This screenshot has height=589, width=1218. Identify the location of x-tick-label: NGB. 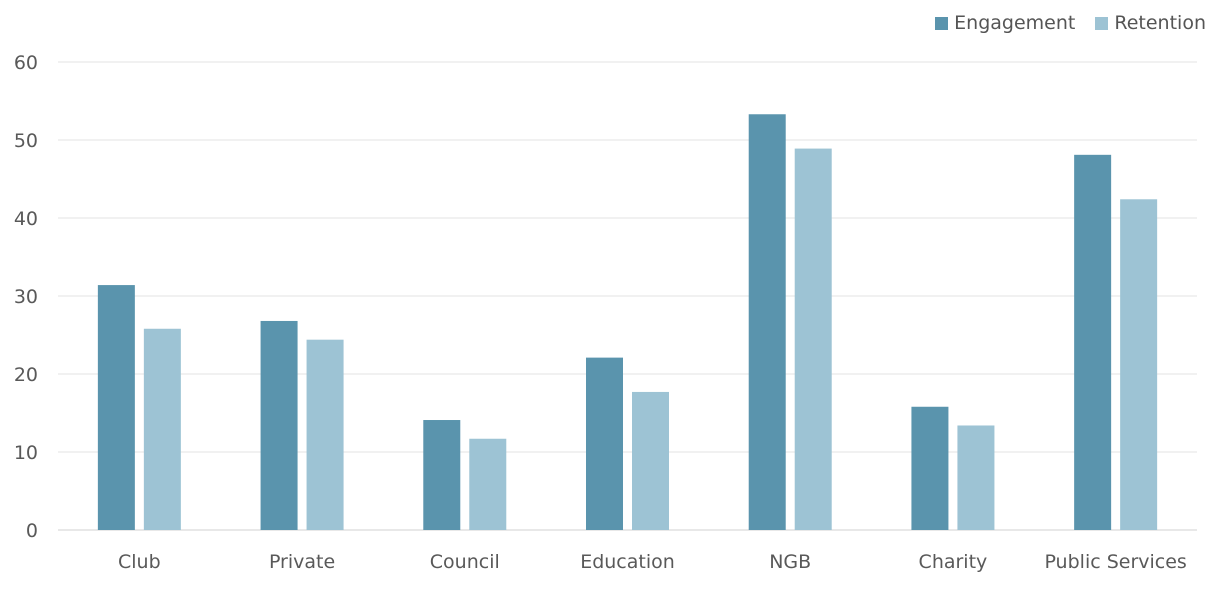
(790, 562).